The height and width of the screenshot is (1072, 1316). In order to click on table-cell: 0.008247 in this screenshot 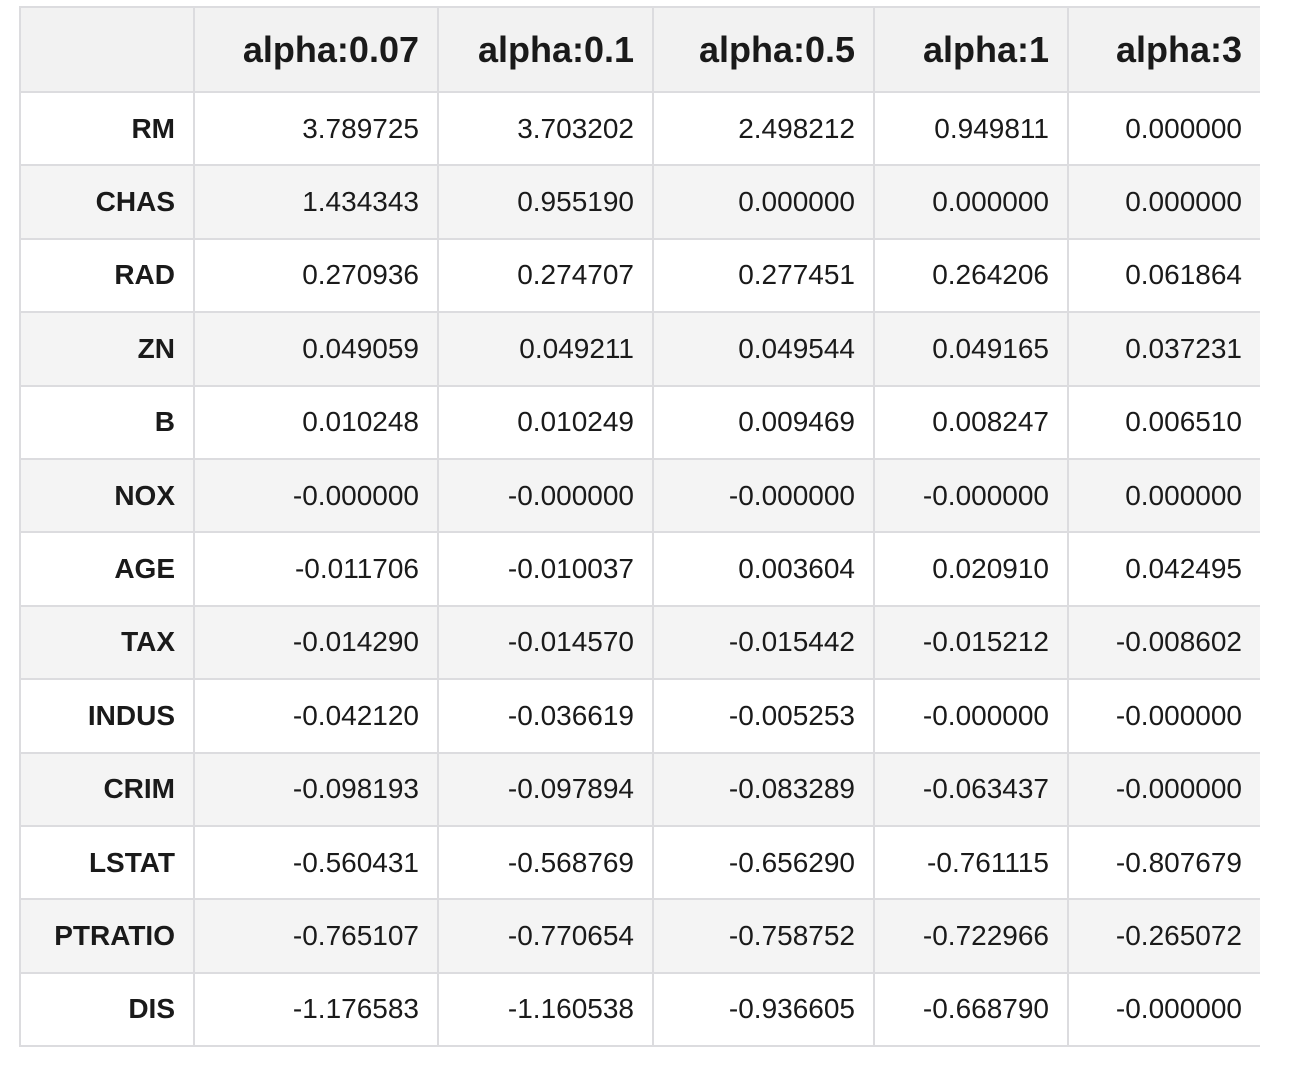, I will do `click(971, 422)`.